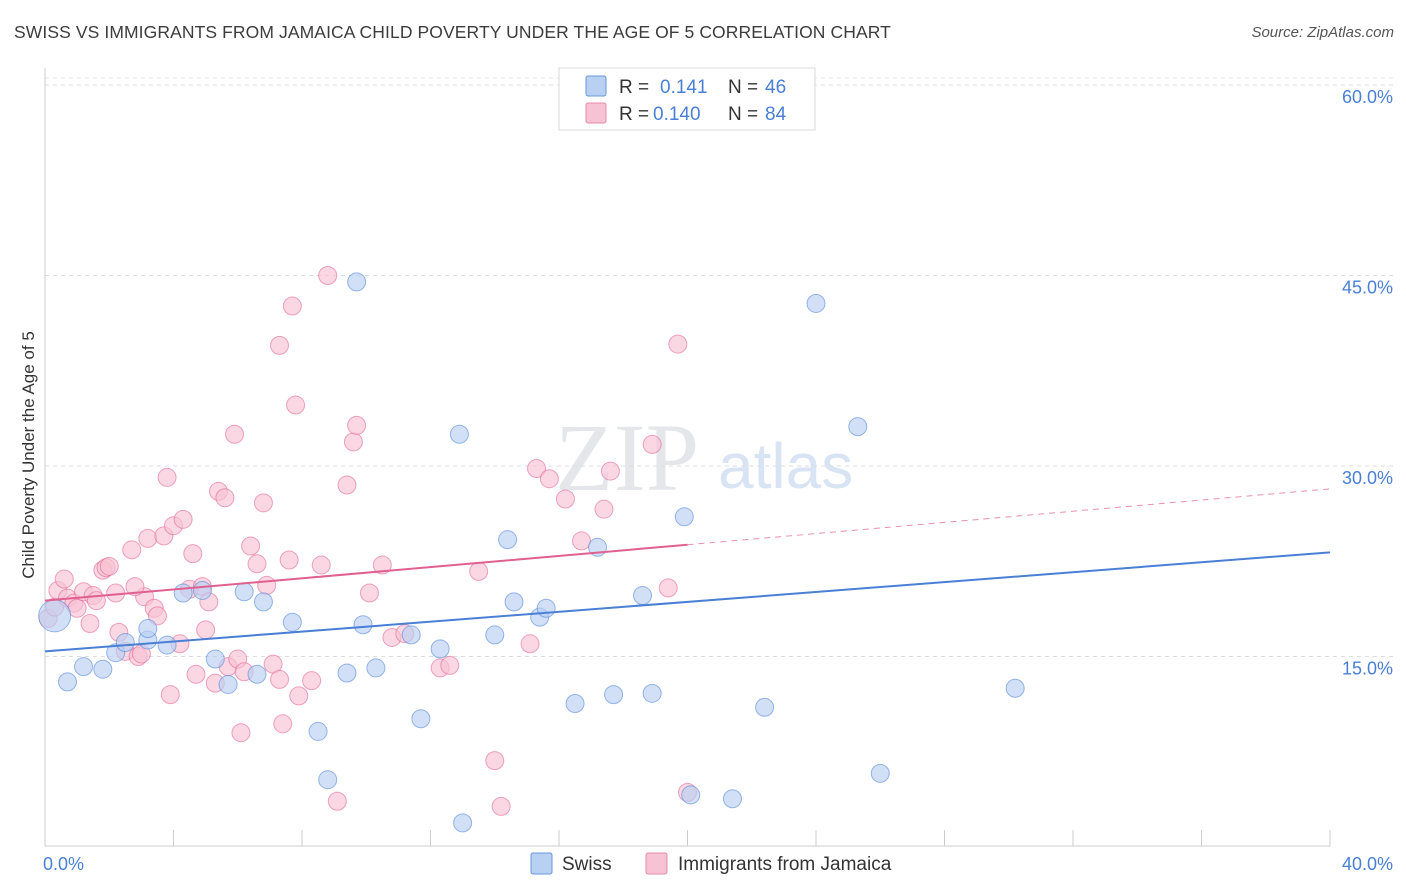 The image size is (1406, 892). I want to click on source-label: Source: ZipAtlas.com, so click(1322, 32).